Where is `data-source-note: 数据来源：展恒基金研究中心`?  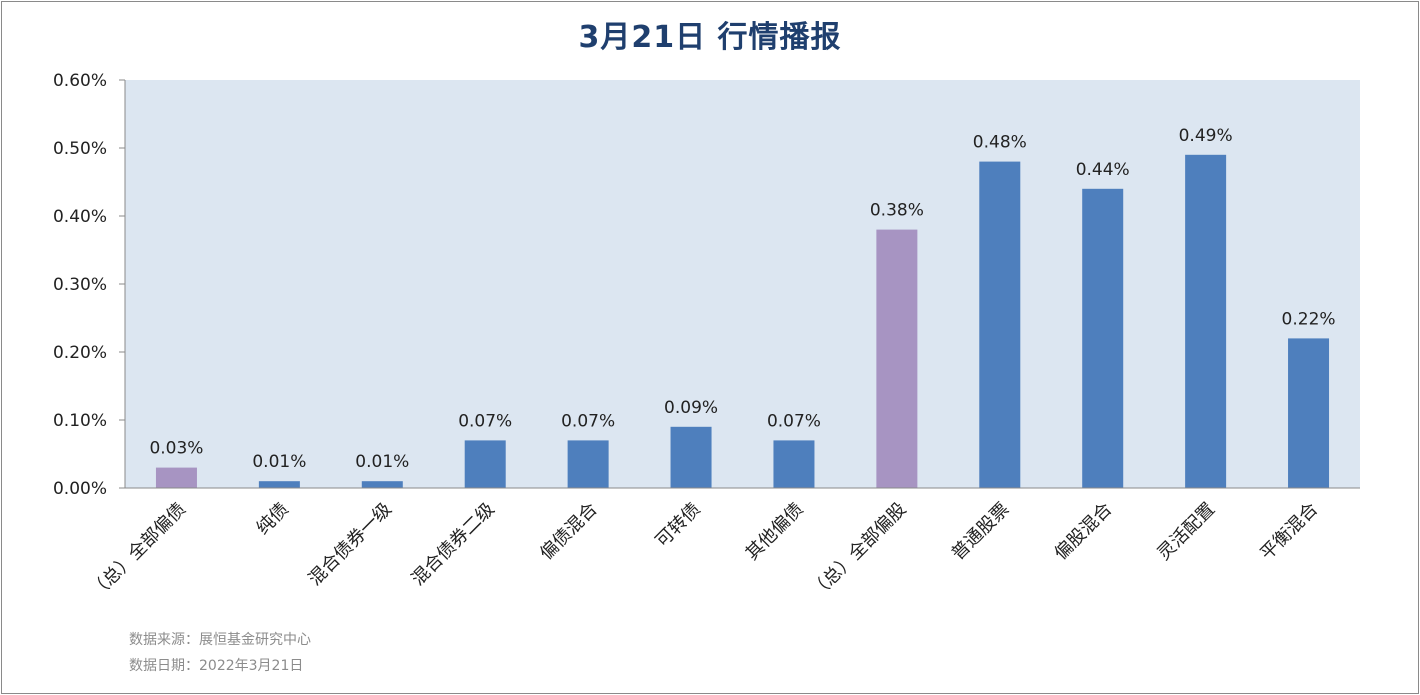 data-source-note: 数据来源：展恒基金研究中心 is located at coordinates (220, 640).